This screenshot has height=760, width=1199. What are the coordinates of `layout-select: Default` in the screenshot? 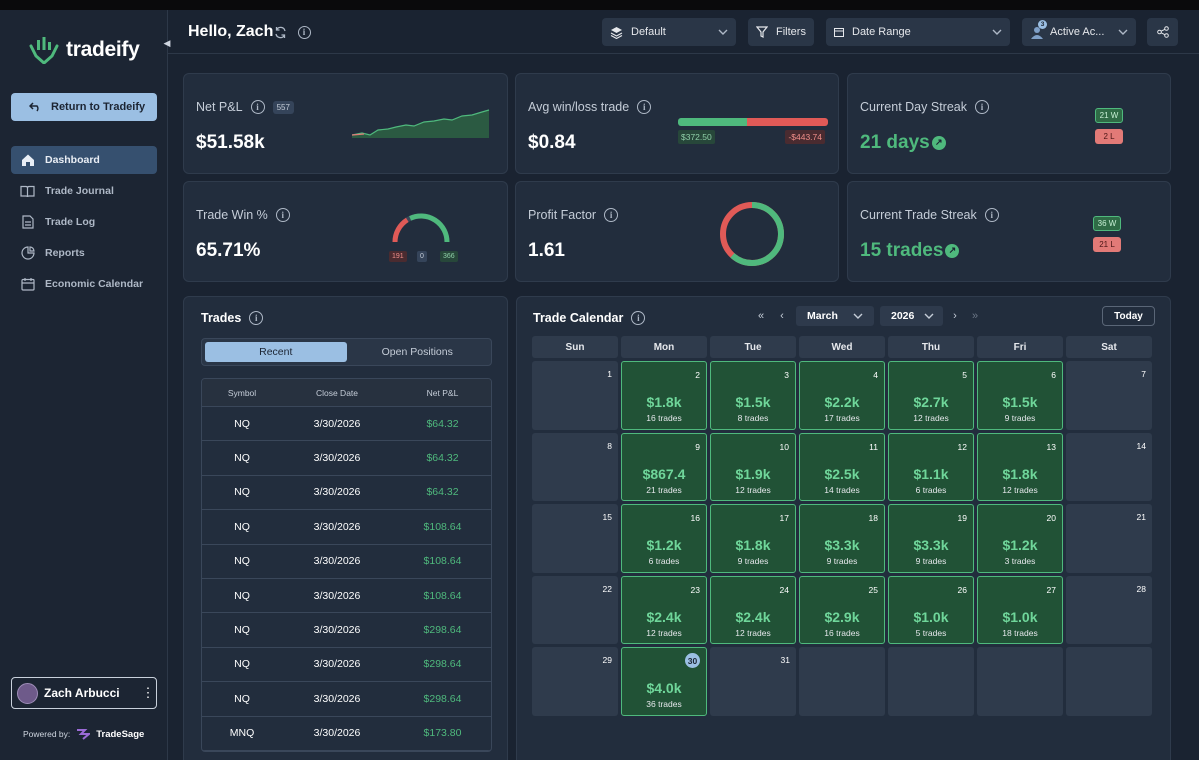 It's located at (669, 32).